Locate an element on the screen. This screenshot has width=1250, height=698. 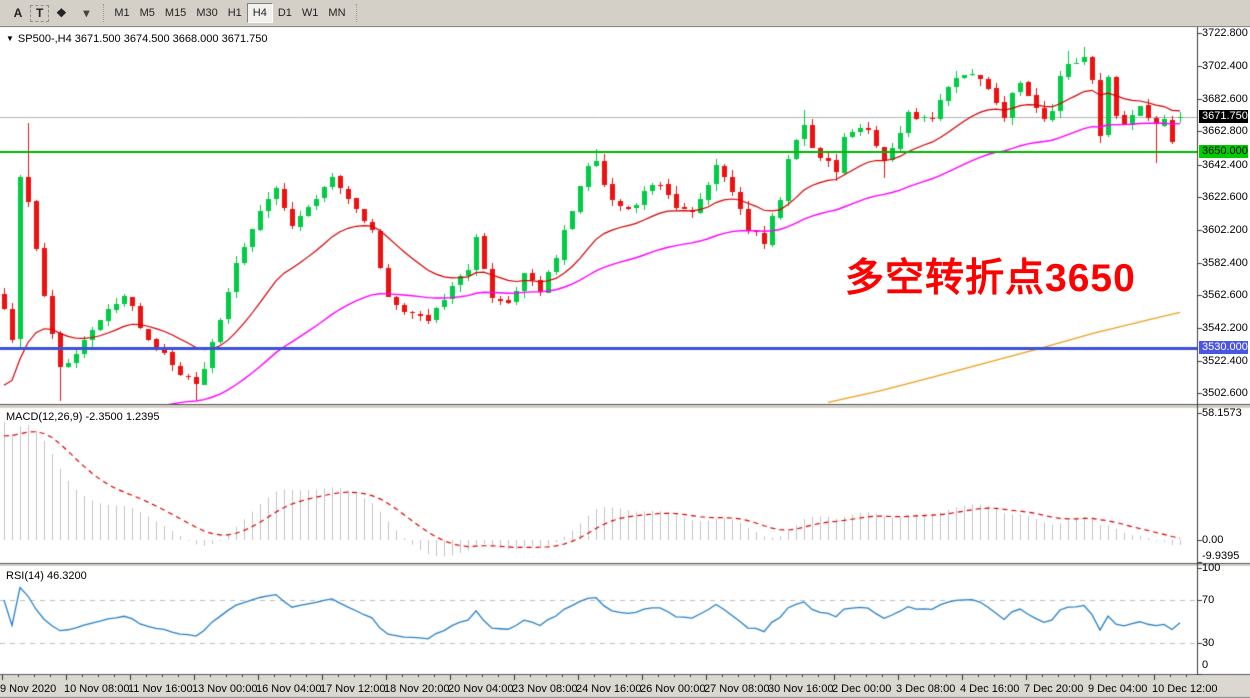
timeframe-button-mn: MN is located at coordinates (337, 13).